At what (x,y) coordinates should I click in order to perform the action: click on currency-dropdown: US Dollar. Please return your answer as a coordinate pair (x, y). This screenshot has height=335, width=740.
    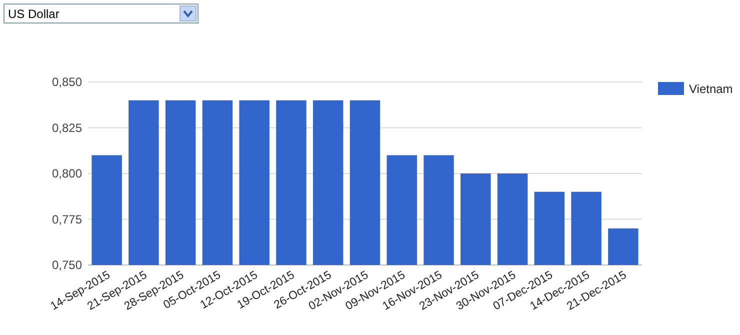
    Looking at the image, I should click on (101, 14).